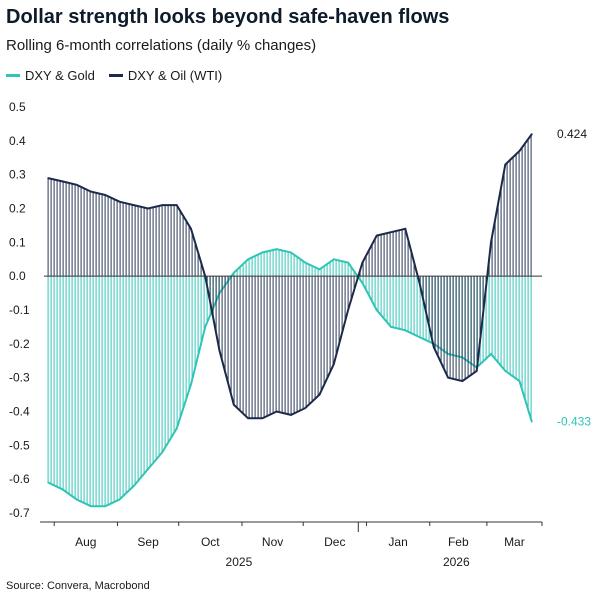  I want to click on legend-swatch-gold, so click(13, 75).